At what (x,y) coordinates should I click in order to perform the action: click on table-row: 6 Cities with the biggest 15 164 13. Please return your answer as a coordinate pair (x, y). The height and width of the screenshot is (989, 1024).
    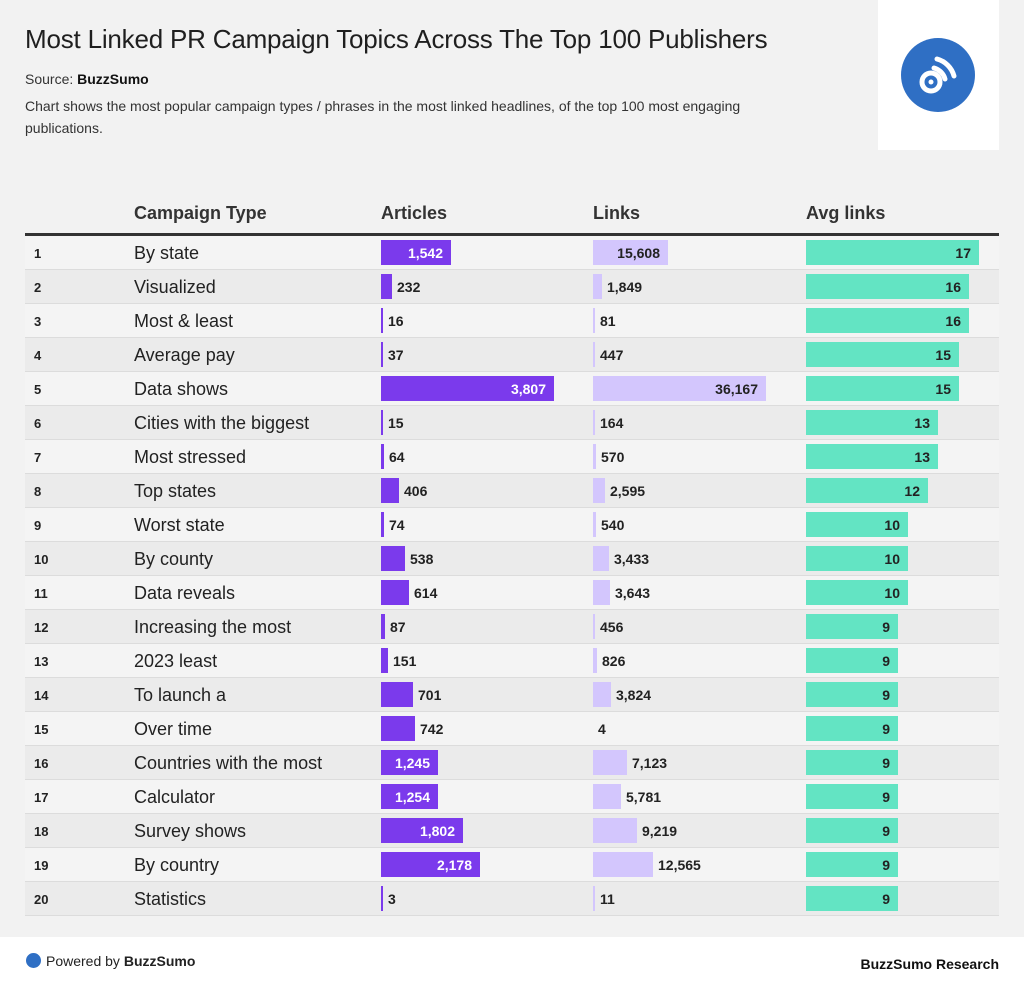
    Looking at the image, I should click on (512, 423).